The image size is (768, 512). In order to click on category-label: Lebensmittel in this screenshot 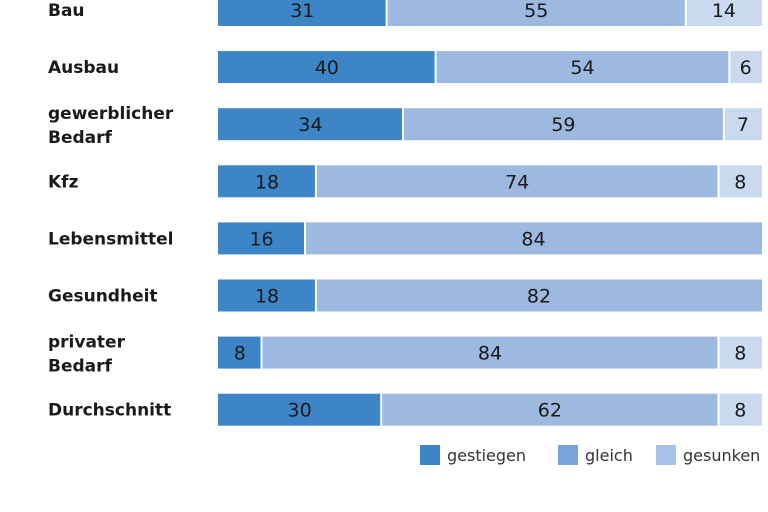, I will do `click(110, 239)`.